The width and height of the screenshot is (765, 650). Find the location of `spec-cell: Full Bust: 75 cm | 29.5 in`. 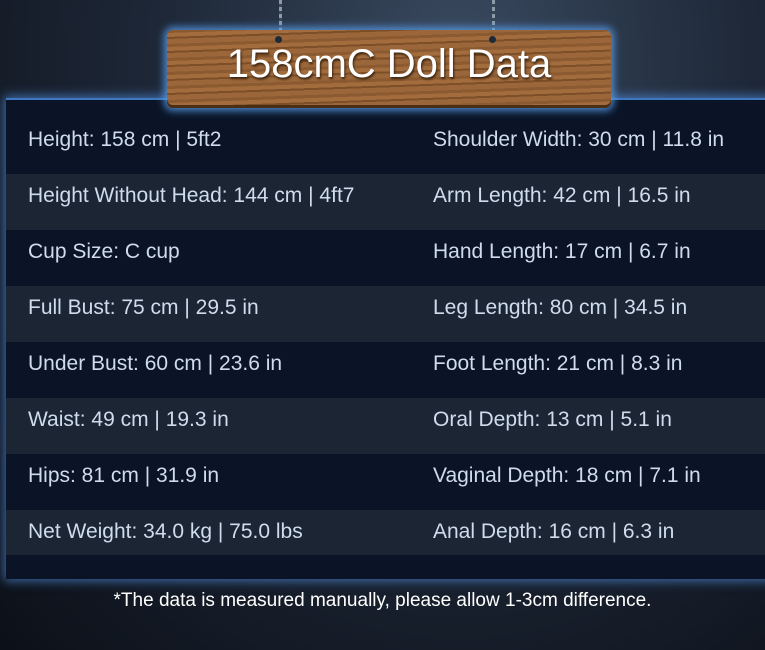

spec-cell: Full Bust: 75 cm | 29.5 in is located at coordinates (143, 307).